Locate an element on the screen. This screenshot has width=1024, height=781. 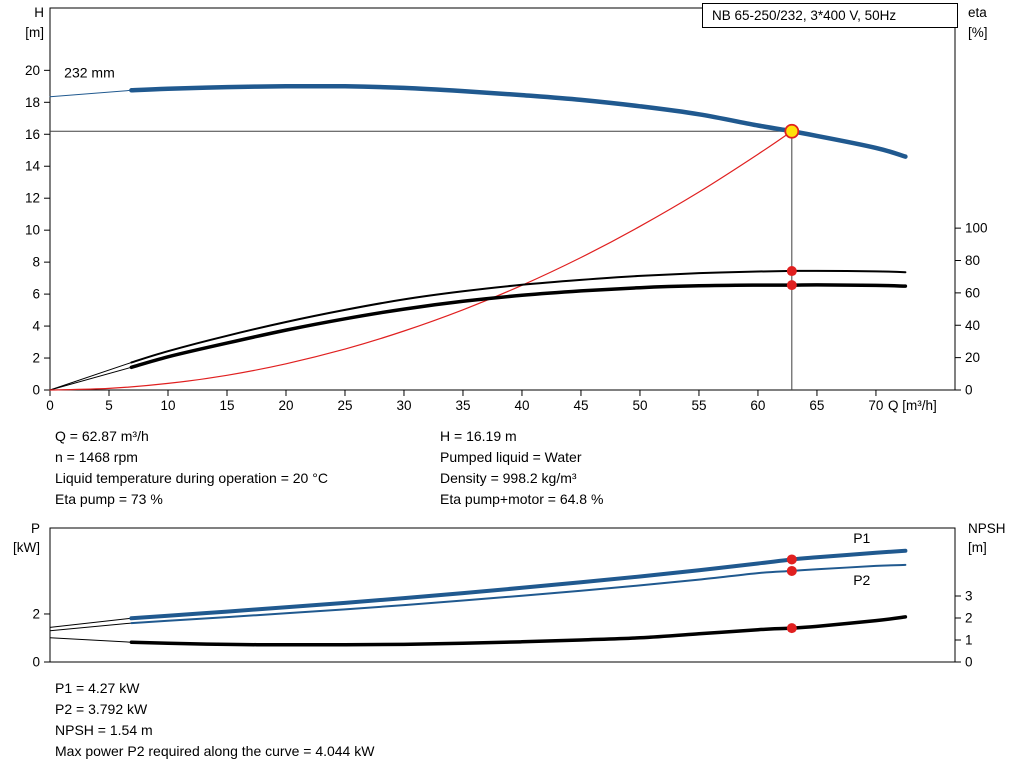
y-right-tick-label: 20 is located at coordinates (972, 357).